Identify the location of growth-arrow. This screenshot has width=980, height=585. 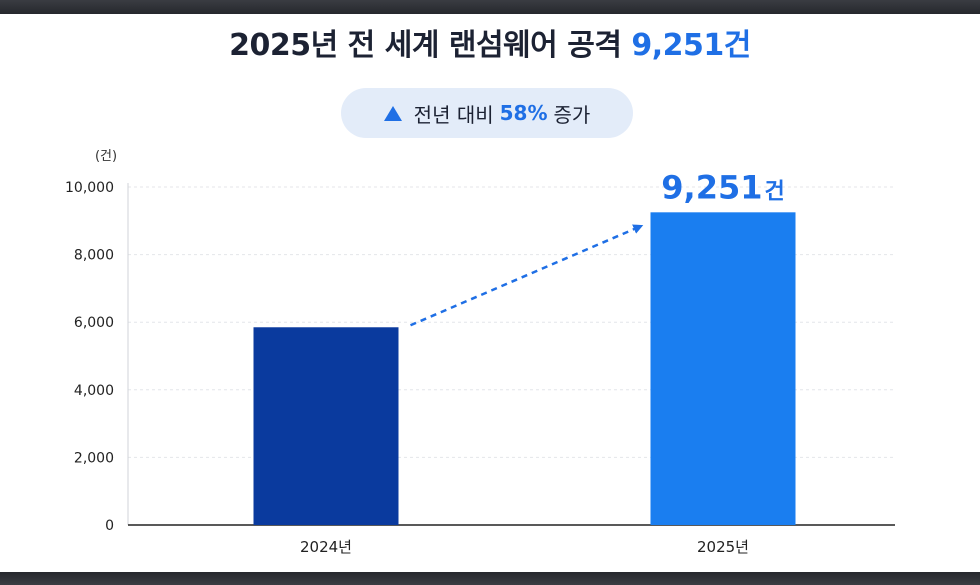
(527, 275).